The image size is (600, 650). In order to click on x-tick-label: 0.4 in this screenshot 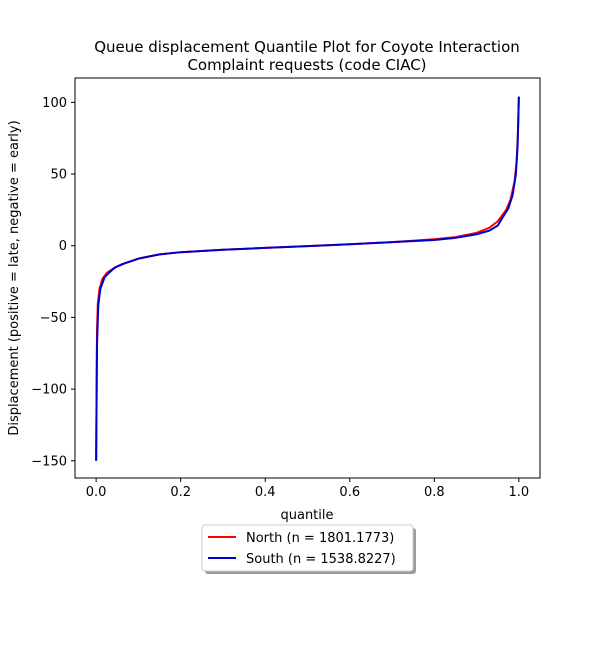, I will do `click(265, 492)`.